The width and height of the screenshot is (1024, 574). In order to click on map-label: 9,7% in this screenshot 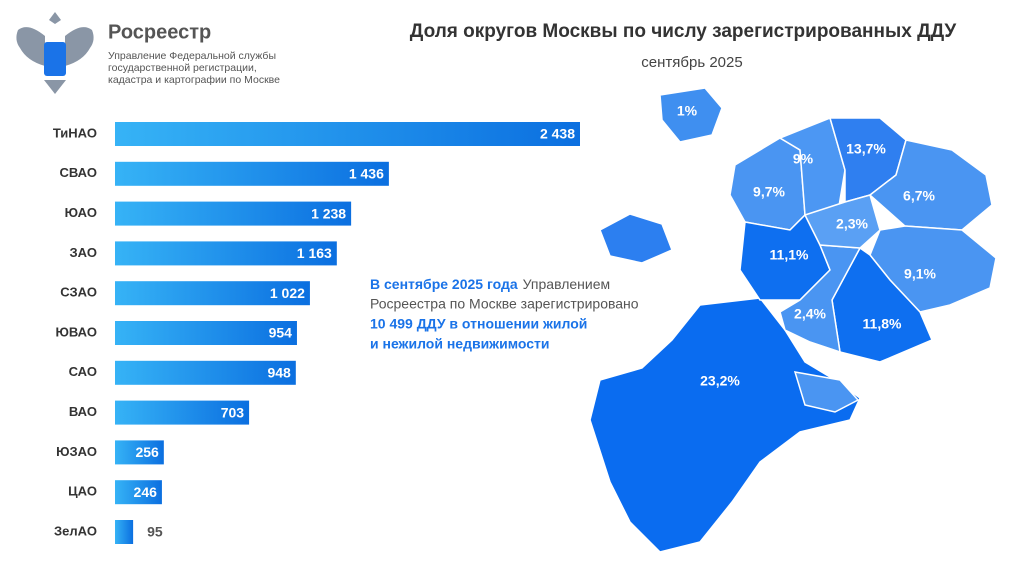, I will do `click(769, 192)`.